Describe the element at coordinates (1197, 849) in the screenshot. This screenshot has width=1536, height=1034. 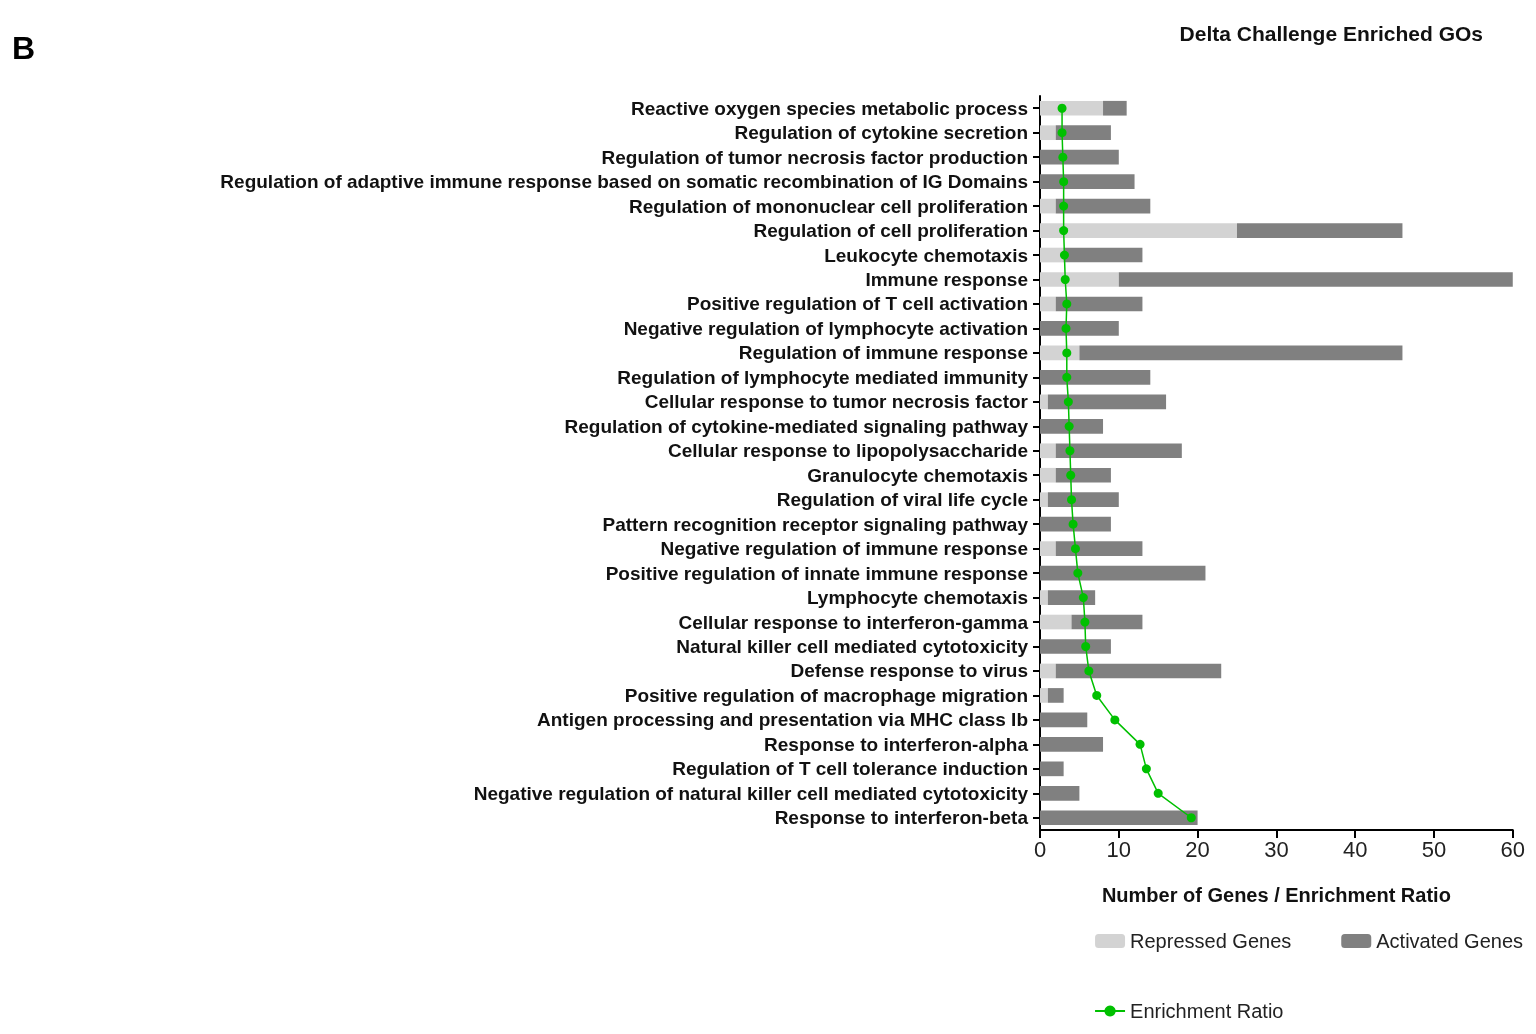
I see `x-tick-label: 20` at that location.